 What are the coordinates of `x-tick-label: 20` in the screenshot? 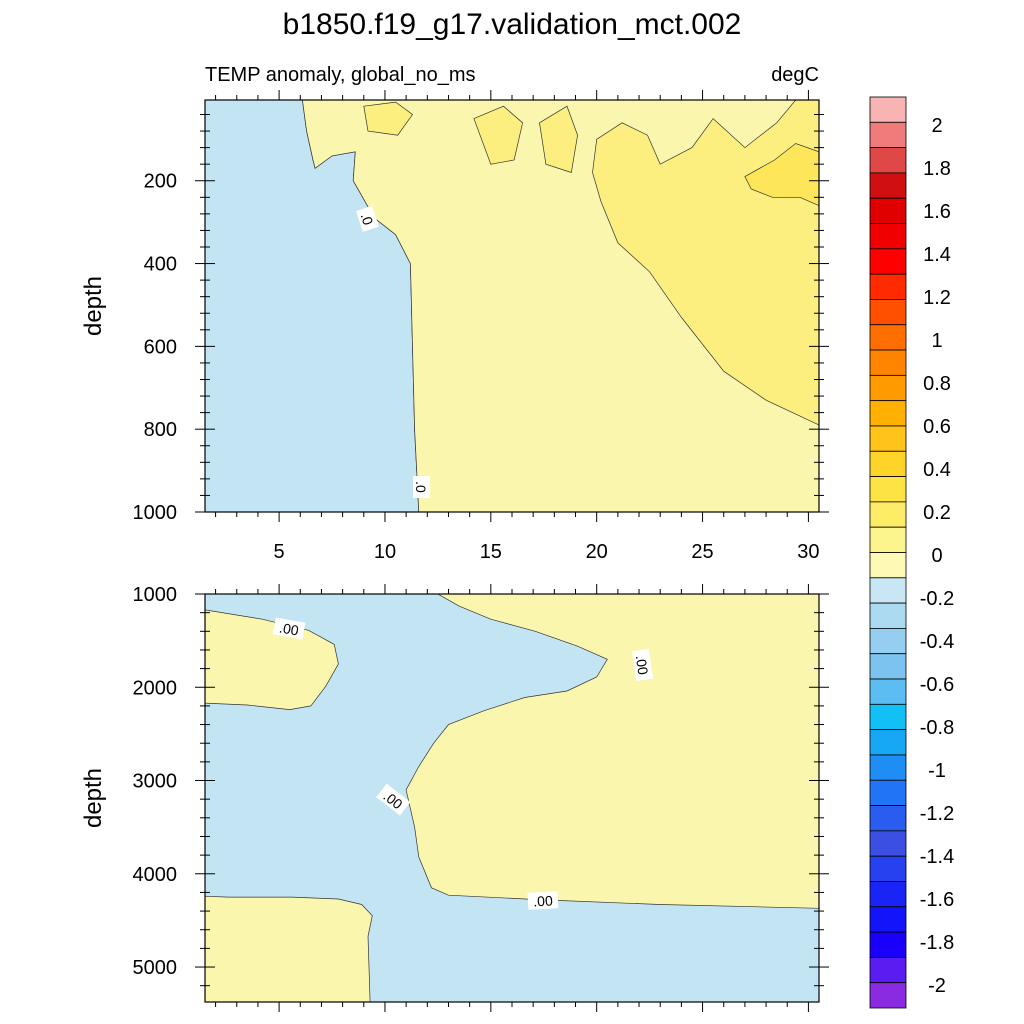 It's located at (597, 552).